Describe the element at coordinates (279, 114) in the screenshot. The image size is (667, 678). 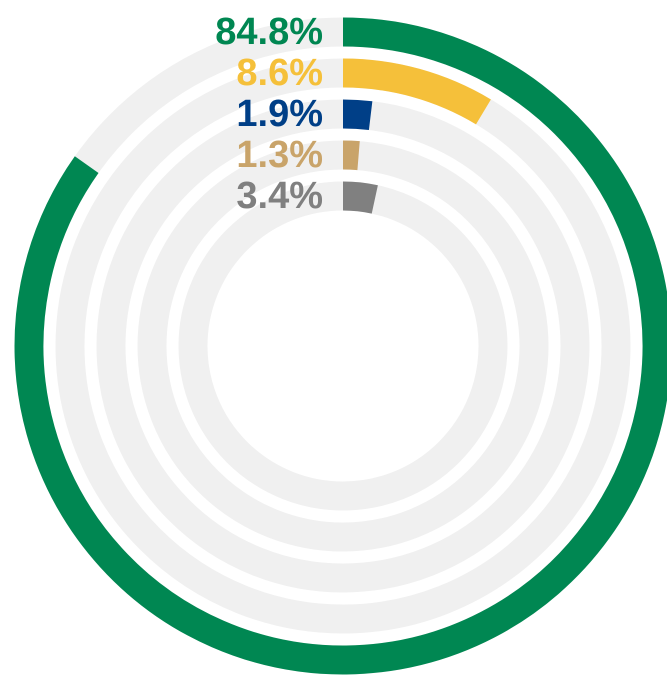
I see `value-label: 1.9%` at that location.